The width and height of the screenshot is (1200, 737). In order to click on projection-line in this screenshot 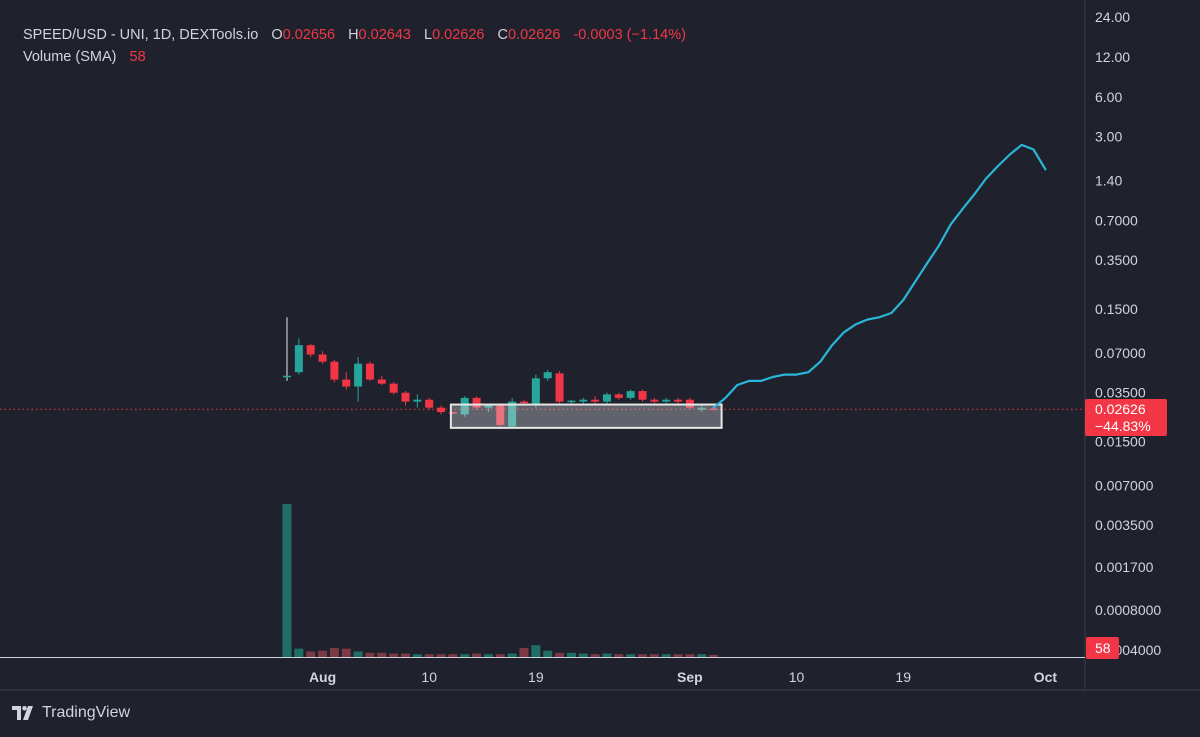, I will do `click(879, 276)`.